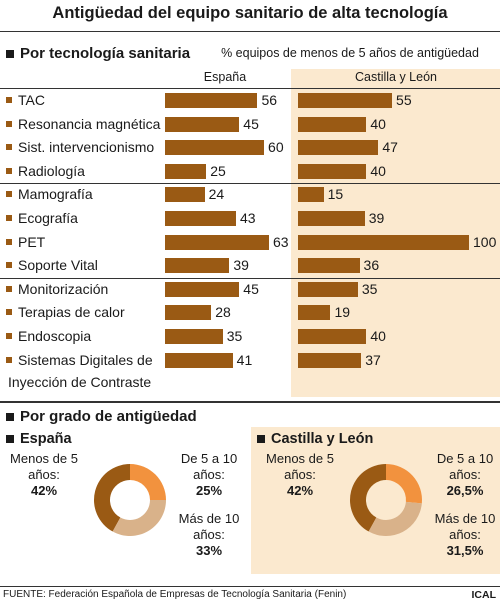 This screenshot has height=603, width=500. I want to click on category-label-continuation: Inyección de Contraste, so click(80, 381).